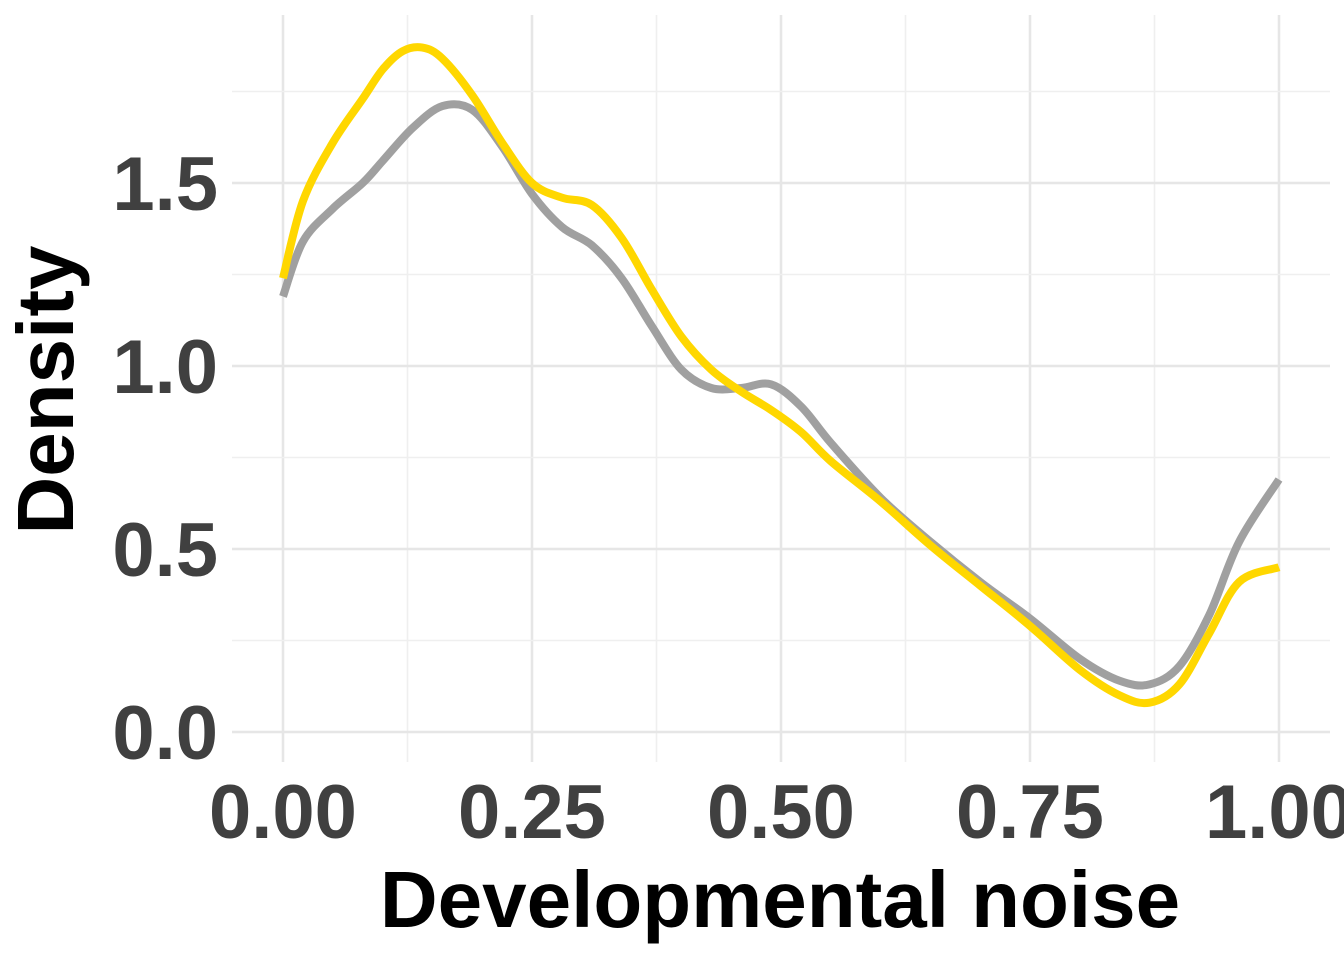  What do you see at coordinates (165, 184) in the screenshot?
I see `y-tick-label: 1.5` at bounding box center [165, 184].